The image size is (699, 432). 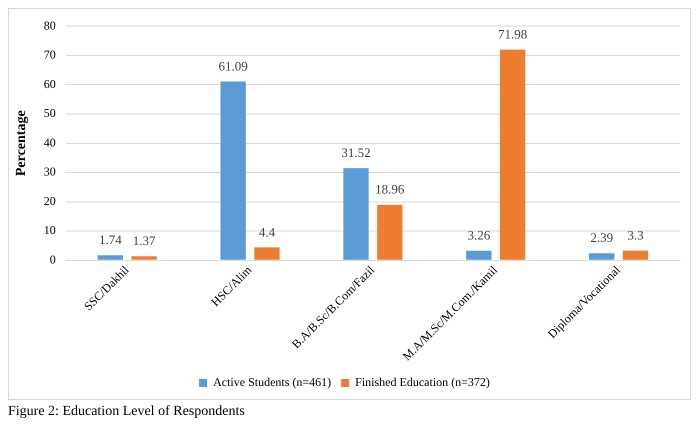 I want to click on y-tick-label: 0, so click(x=53, y=259).